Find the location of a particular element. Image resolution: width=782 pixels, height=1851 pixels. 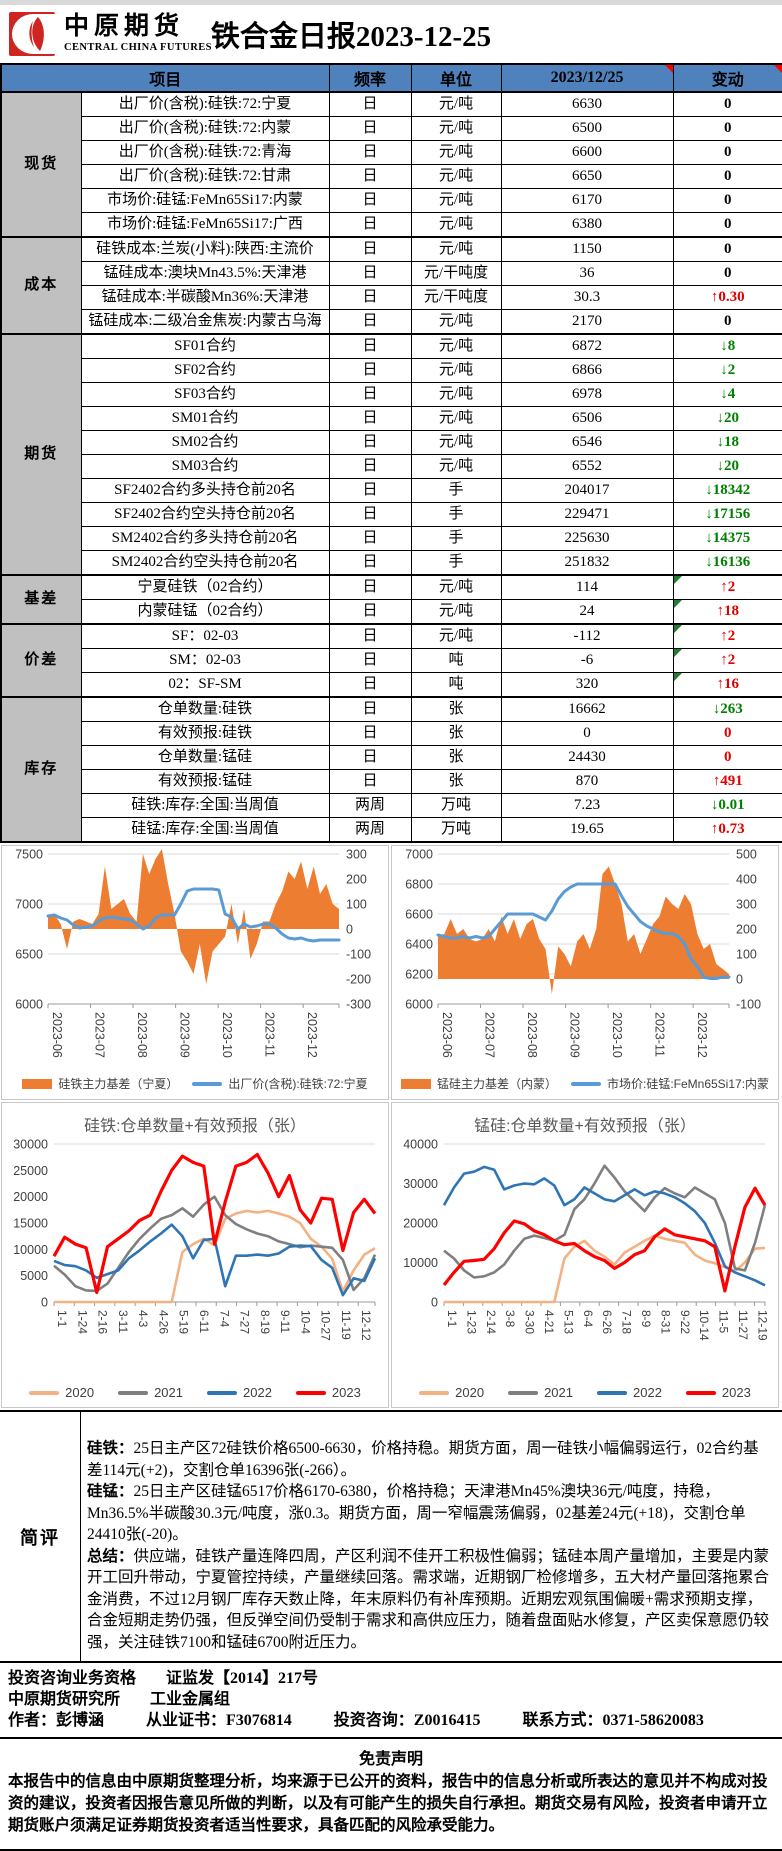

svg-text: 1-23 is located at coordinates (471, 1322).